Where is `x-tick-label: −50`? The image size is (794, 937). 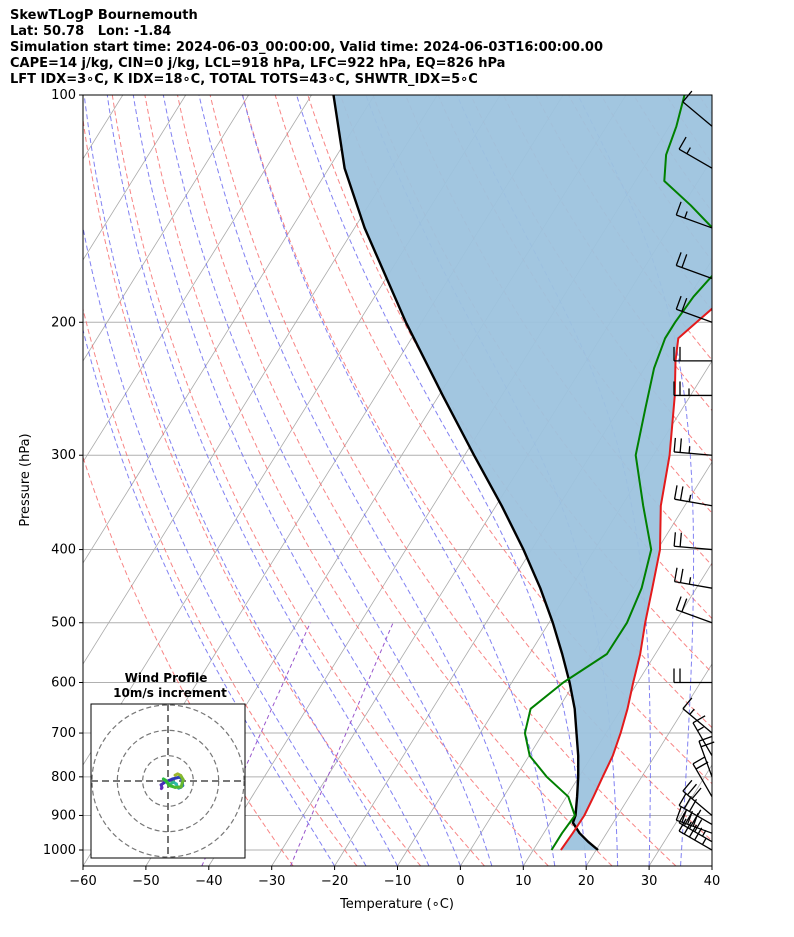
x-tick-label: −50 is located at coordinates (145, 881).